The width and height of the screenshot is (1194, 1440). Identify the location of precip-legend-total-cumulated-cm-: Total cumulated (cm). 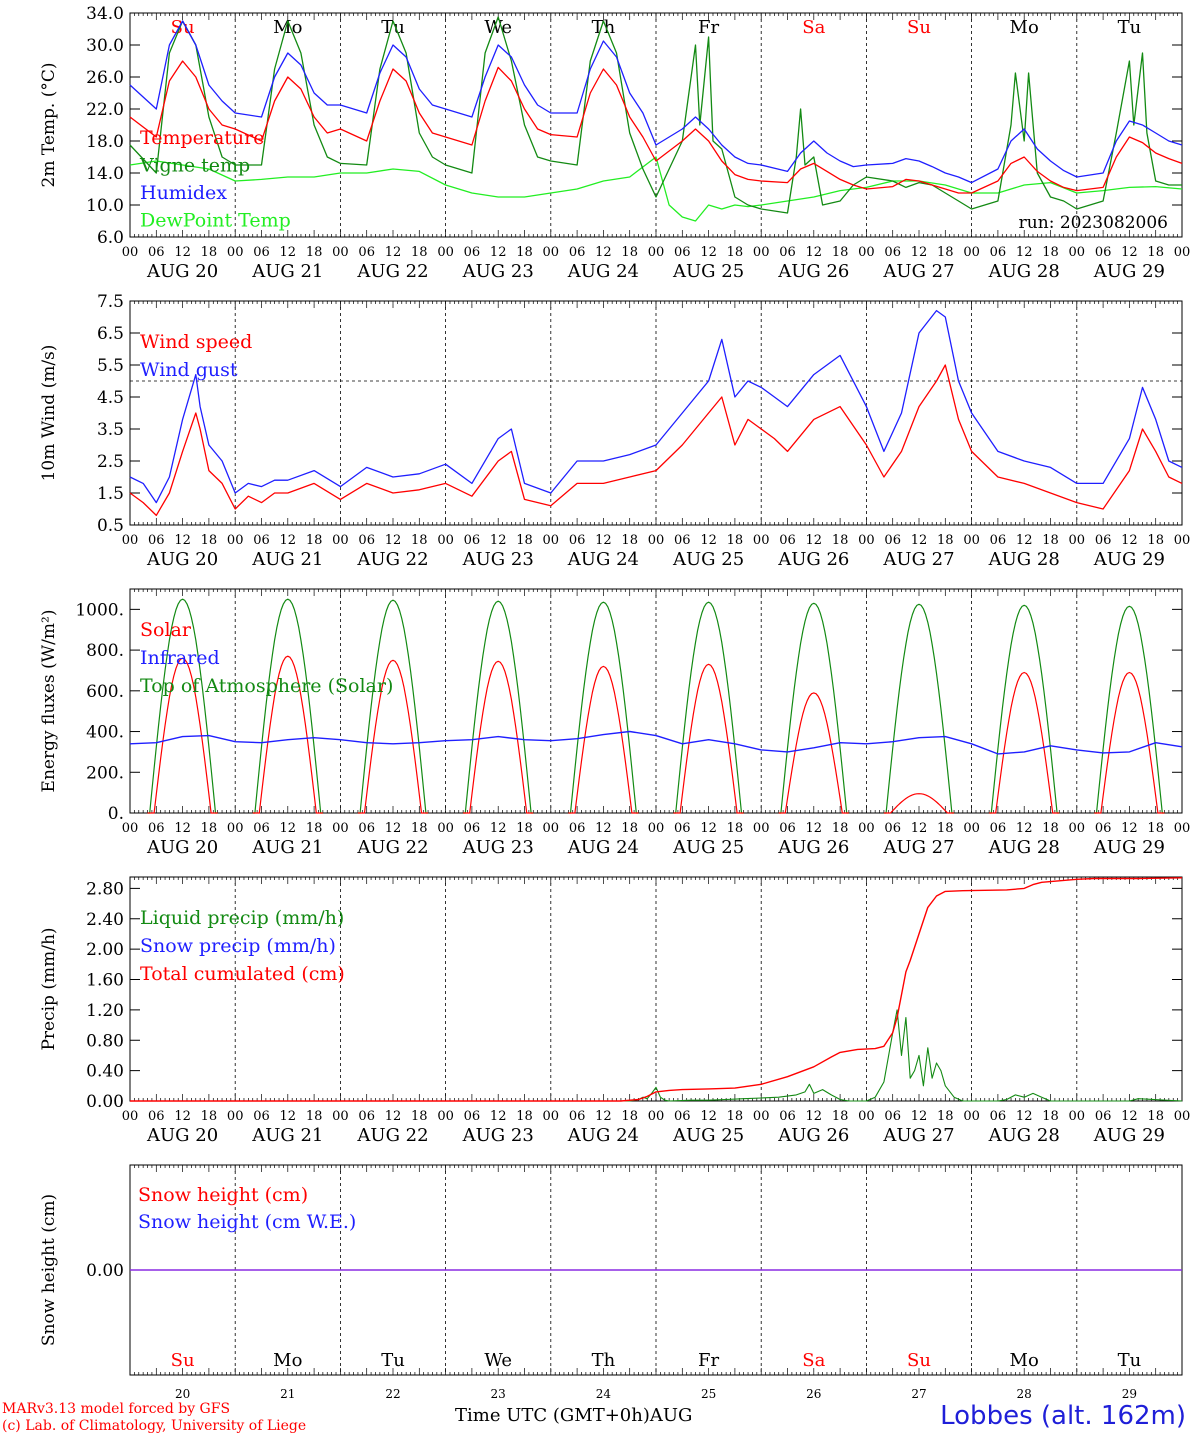
(242, 974).